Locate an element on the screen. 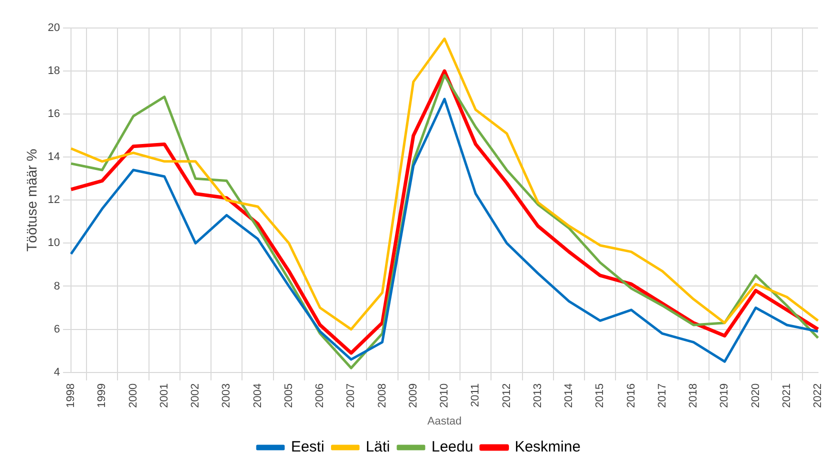 This screenshot has width=840, height=465. y-tick-label: 20 is located at coordinates (54, 28).